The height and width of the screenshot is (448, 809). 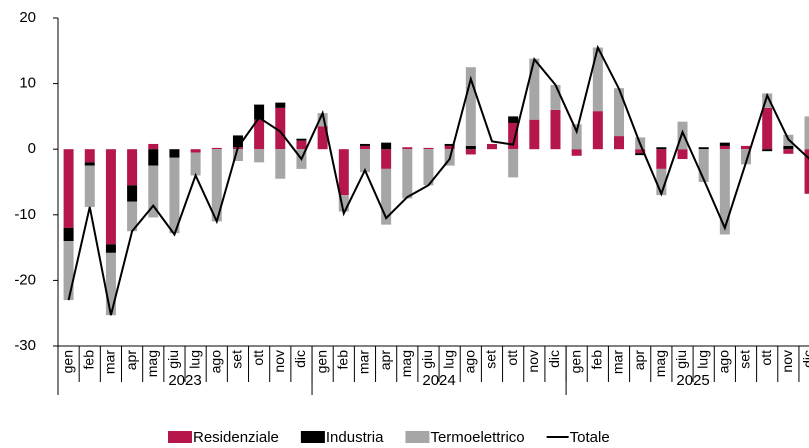 What do you see at coordinates (180, 437) in the screenshot?
I see `legend-swatch` at bounding box center [180, 437].